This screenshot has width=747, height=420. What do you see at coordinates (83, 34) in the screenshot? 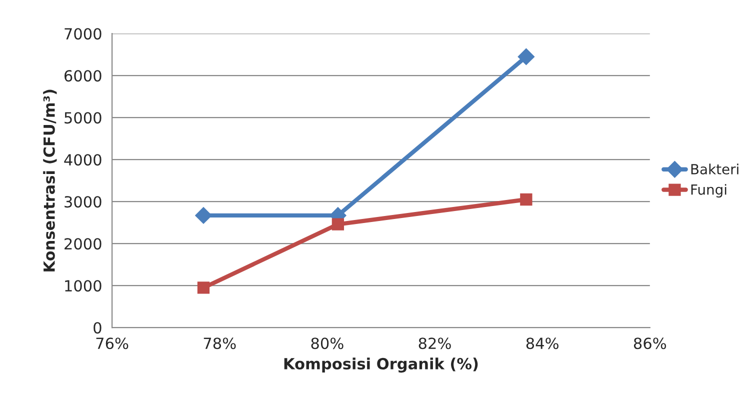
I see `y-tick-label: 7000` at bounding box center [83, 34].